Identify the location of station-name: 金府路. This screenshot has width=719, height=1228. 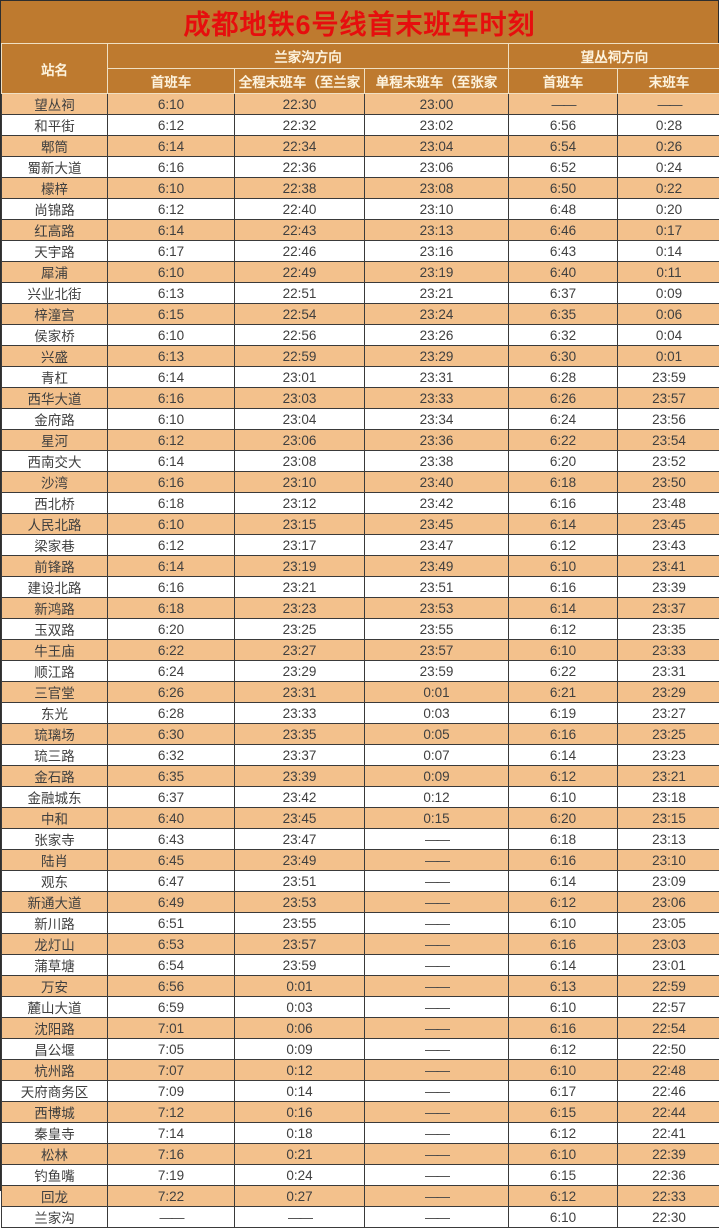
(55, 419).